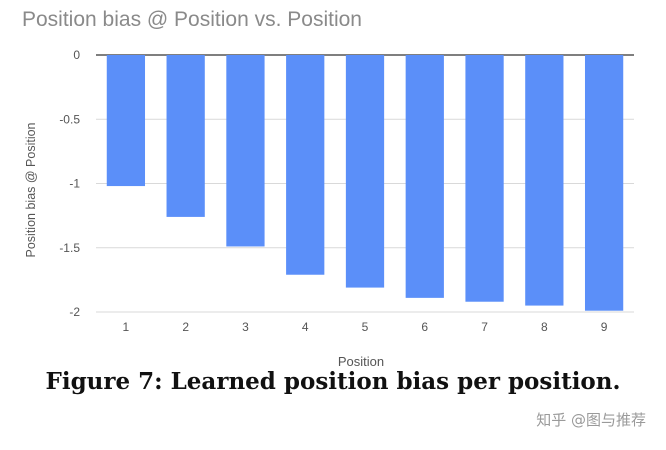 The image size is (666, 450). Describe the element at coordinates (544, 327) in the screenshot. I see `x-tick-label: 8` at that location.